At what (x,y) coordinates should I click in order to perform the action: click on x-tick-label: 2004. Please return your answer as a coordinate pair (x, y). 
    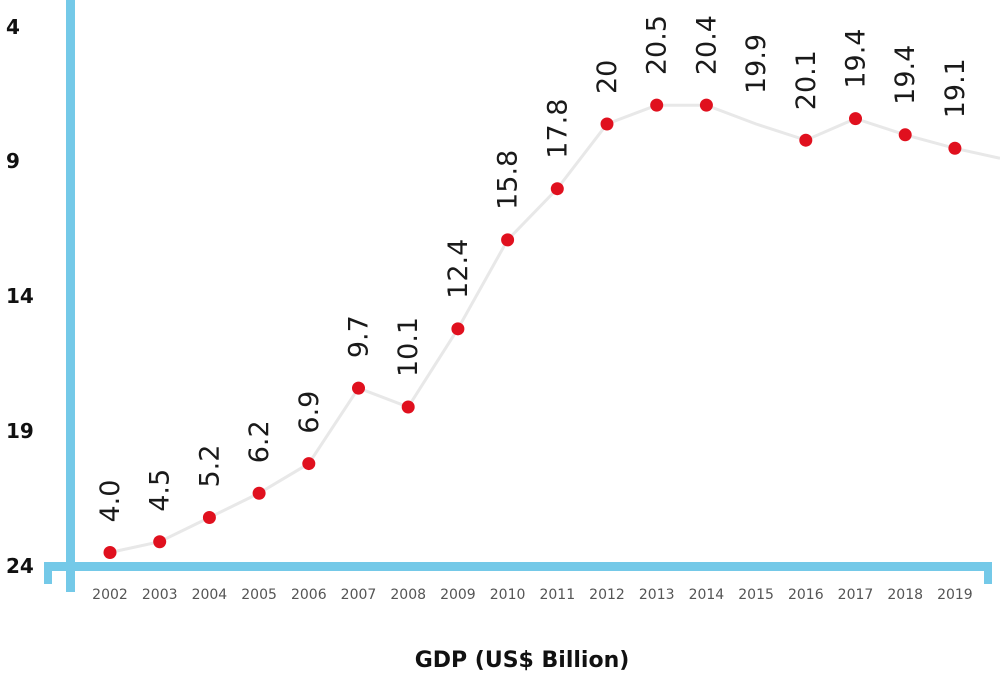
    Looking at the image, I should click on (210, 595).